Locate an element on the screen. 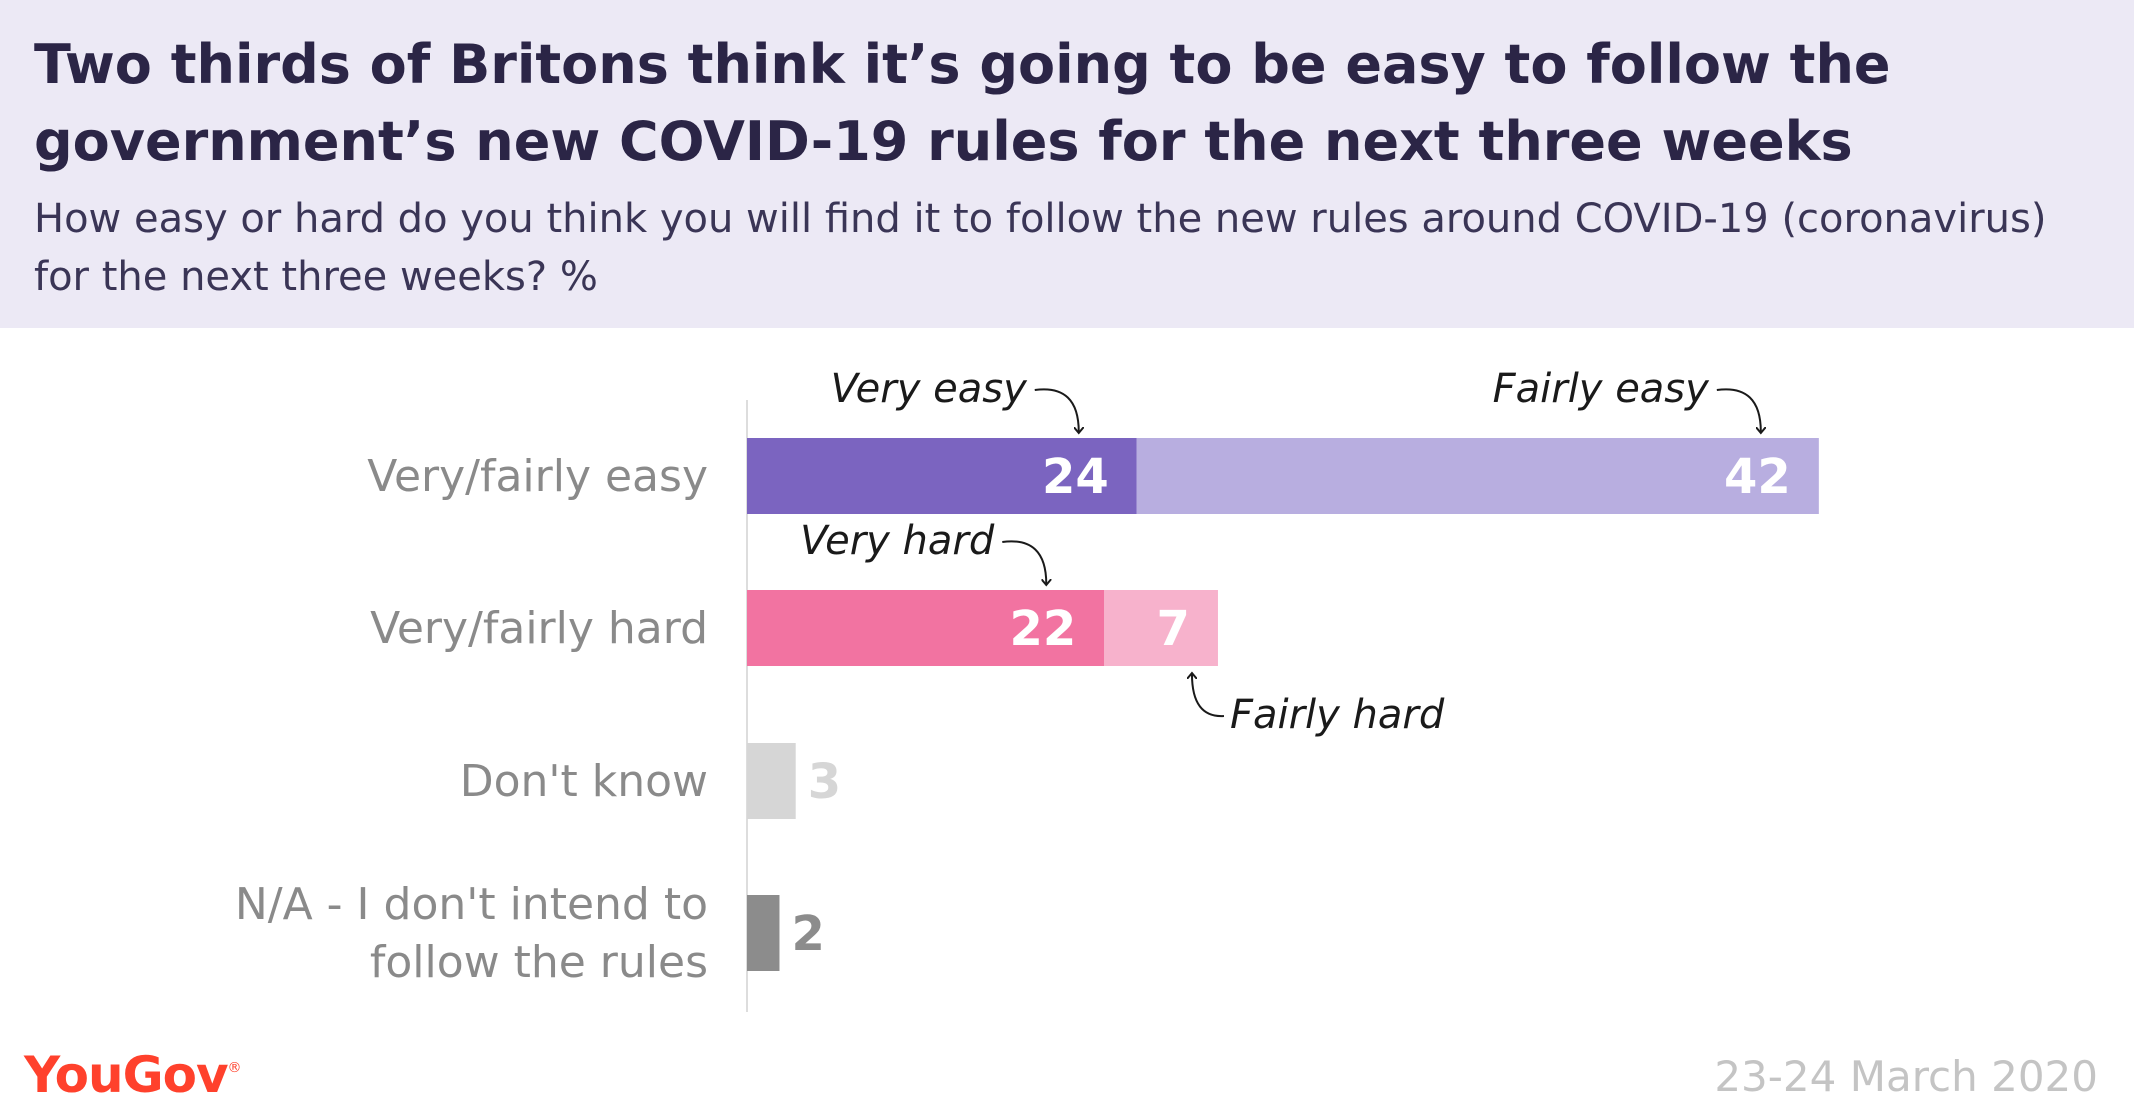  category-label: N/A - I don't intend to is located at coordinates (471, 904).